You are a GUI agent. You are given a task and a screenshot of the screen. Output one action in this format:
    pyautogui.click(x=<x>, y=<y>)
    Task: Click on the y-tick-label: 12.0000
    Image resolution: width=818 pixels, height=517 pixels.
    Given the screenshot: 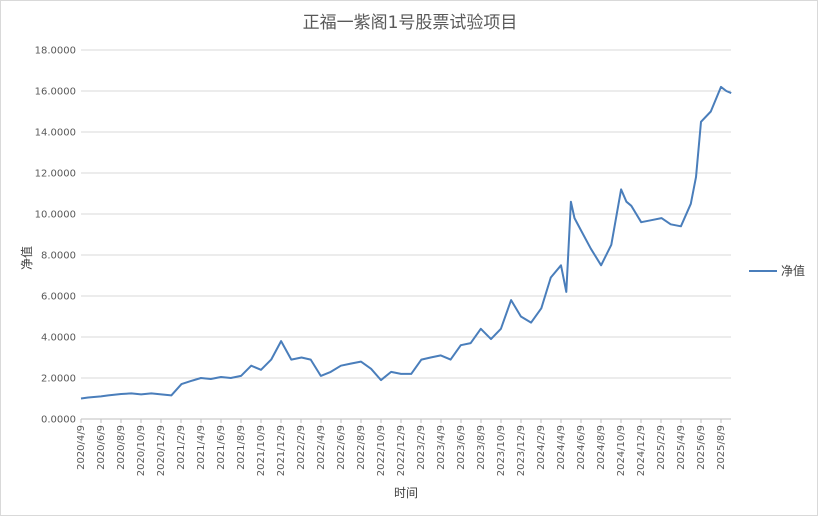 What is the action you would take?
    pyautogui.click(x=55, y=174)
    